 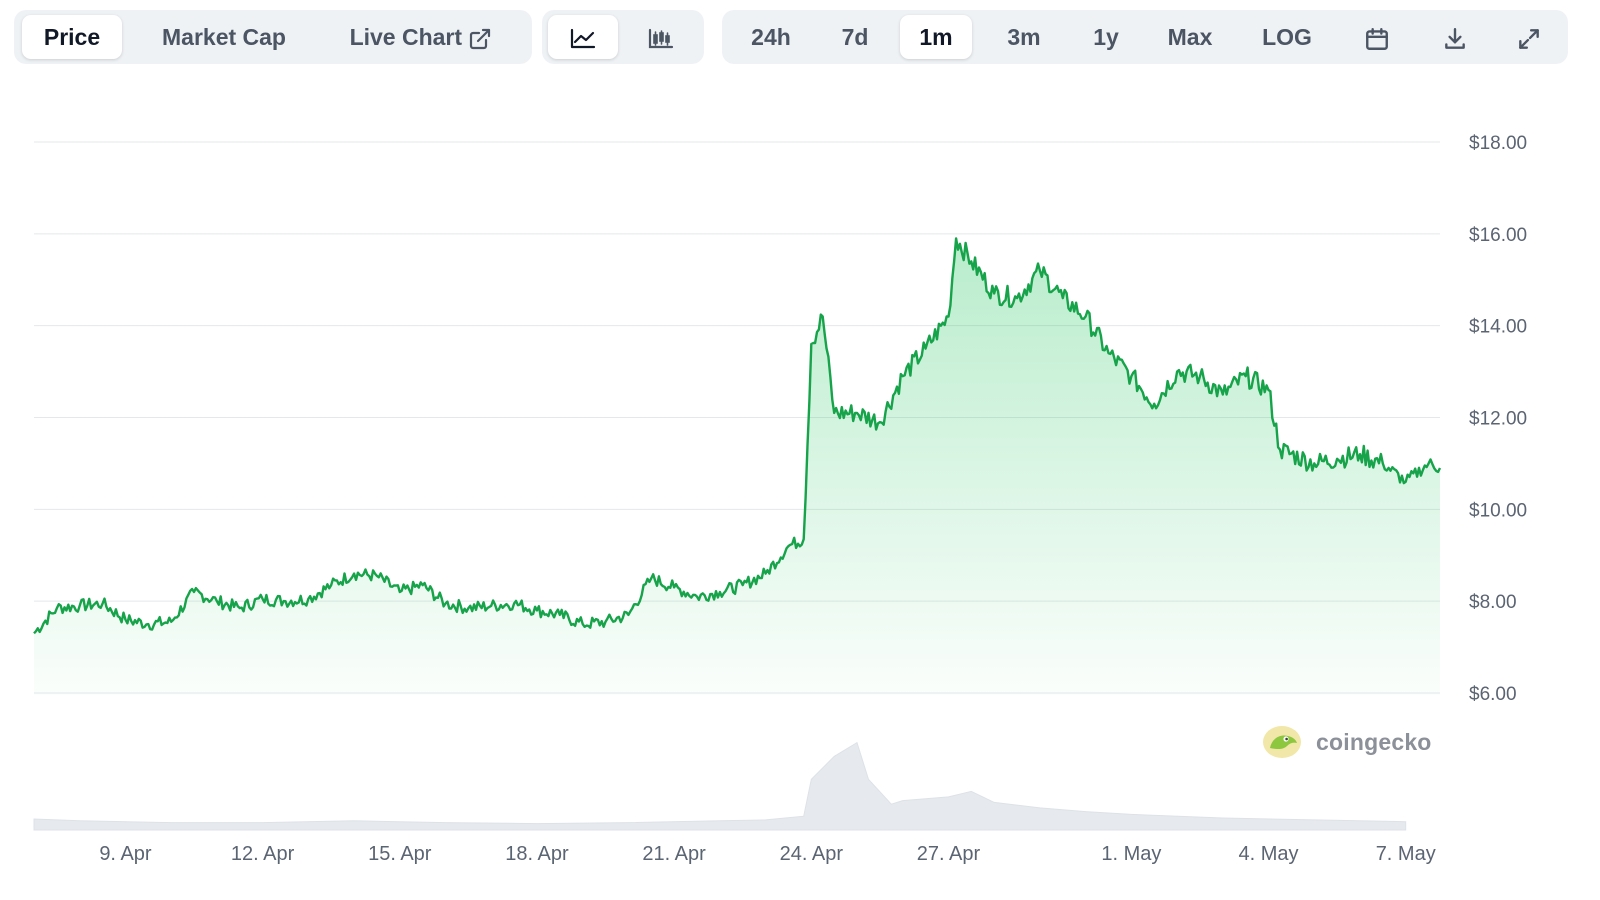 What do you see at coordinates (1145, 37) in the screenshot?
I see `time-range-group: 24h 7d 1m 3m 1y Max LOG` at bounding box center [1145, 37].